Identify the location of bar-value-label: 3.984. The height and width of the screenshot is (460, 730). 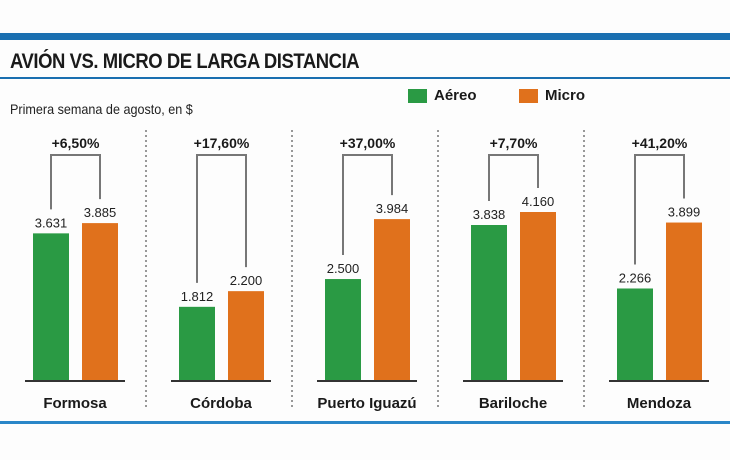
(392, 208).